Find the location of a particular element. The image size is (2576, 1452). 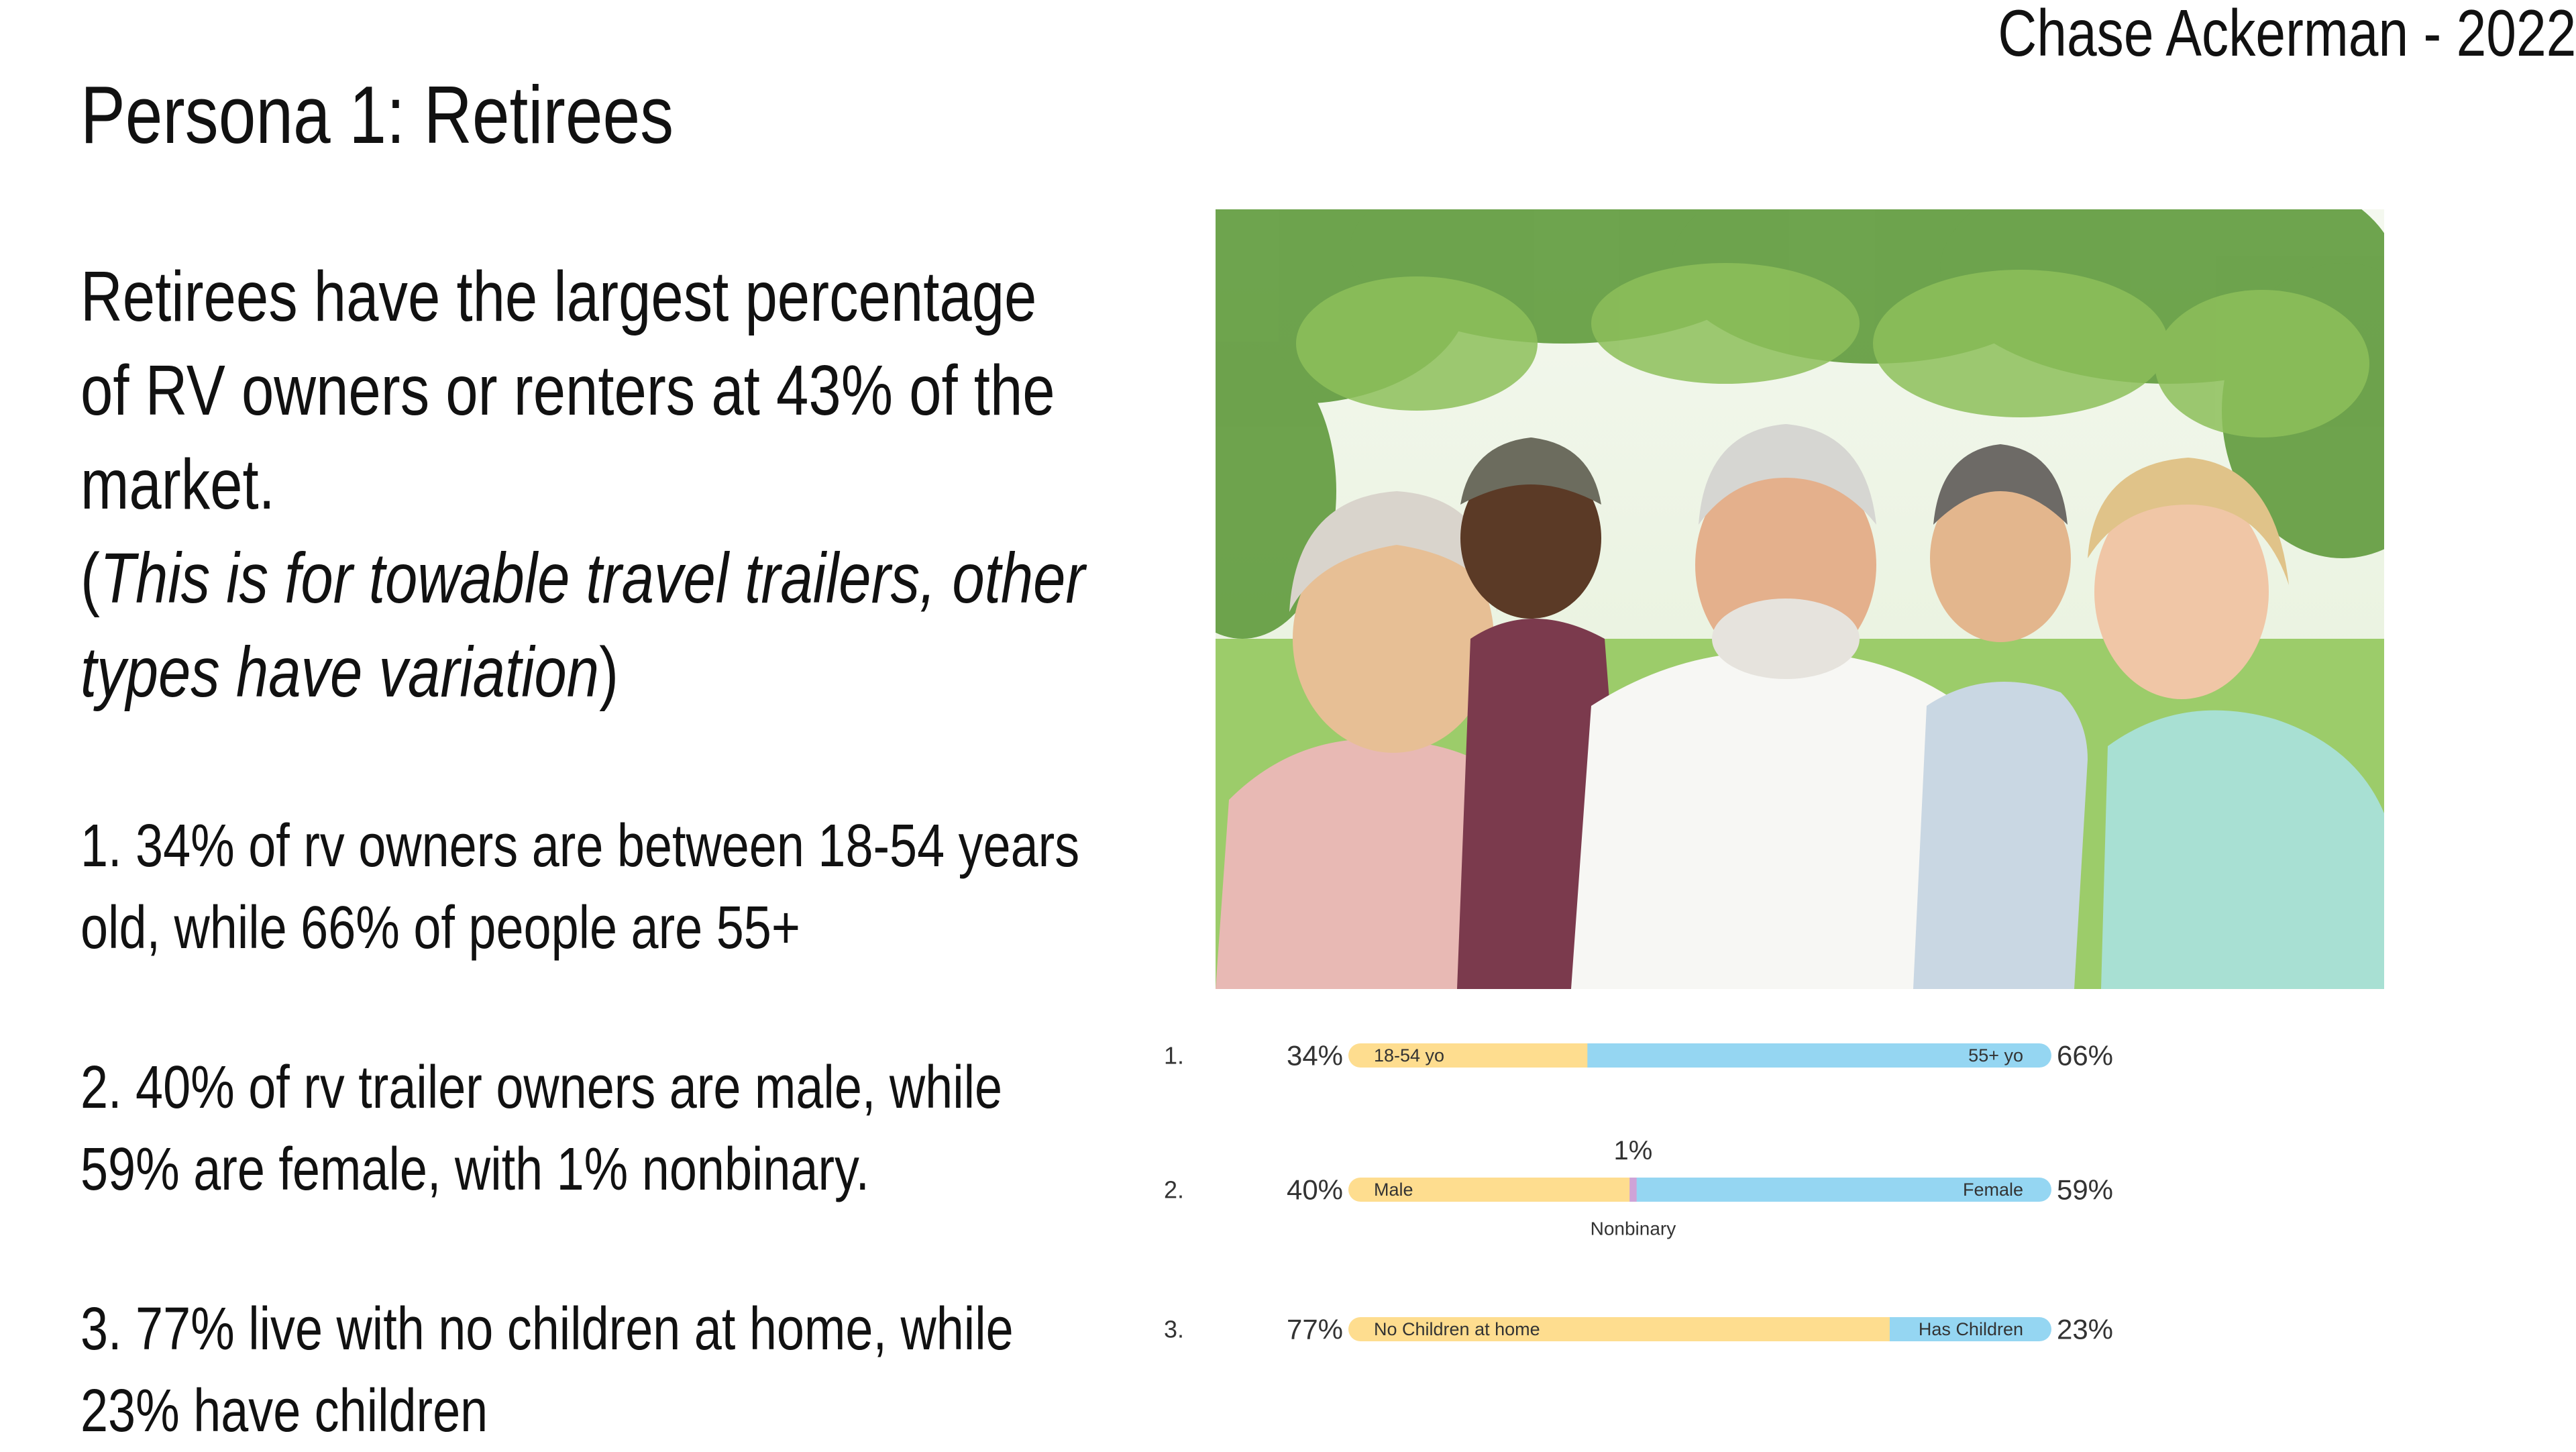

right-percent-label: 59% is located at coordinates (2085, 1190).